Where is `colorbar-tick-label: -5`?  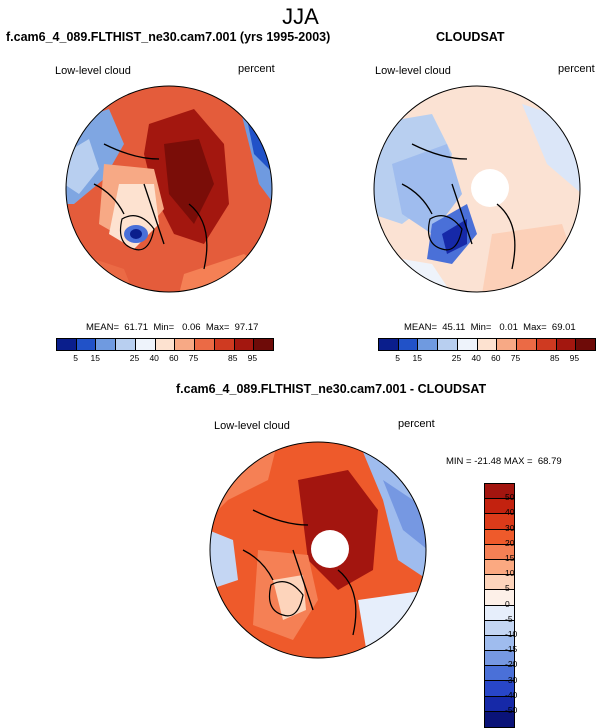 colorbar-tick-label: -5 is located at coordinates (509, 618).